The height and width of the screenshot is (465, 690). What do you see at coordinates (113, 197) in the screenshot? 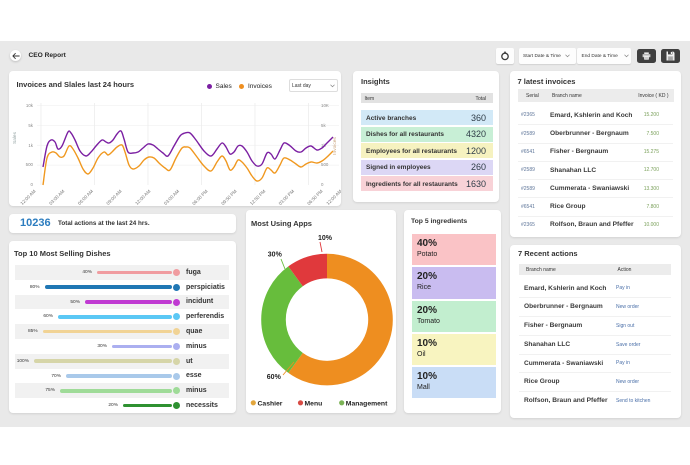
I see `svg-text: 09:00 AM` at bounding box center [113, 197].